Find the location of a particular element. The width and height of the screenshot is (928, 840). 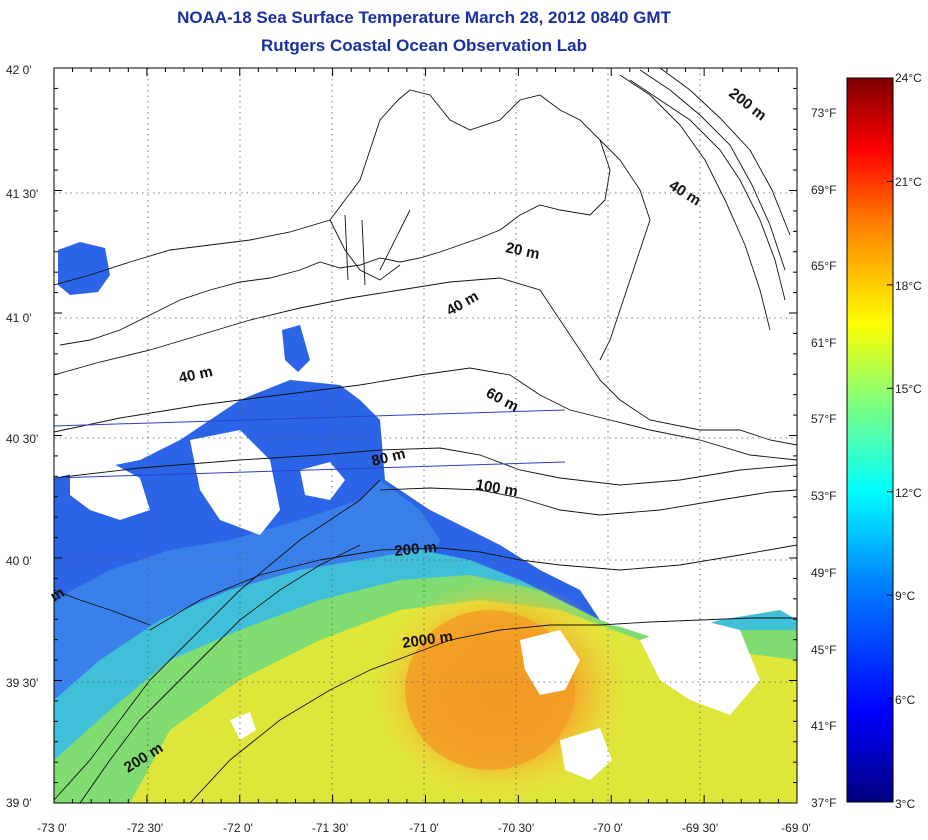

depth-label-200m-ne: 200 m is located at coordinates (748, 105).